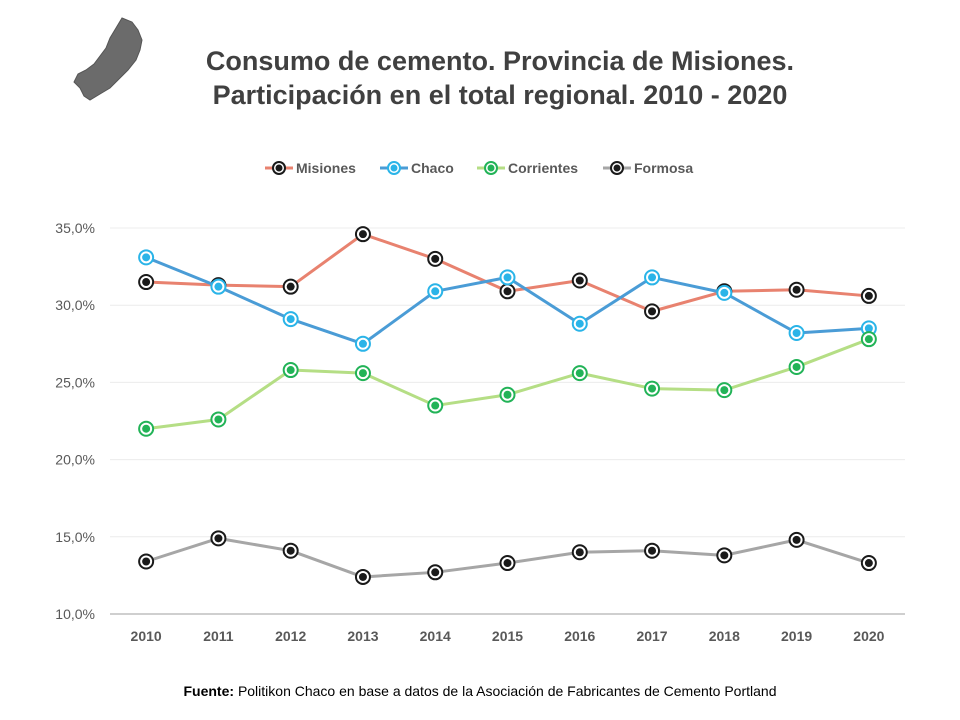 The height and width of the screenshot is (720, 960). I want to click on y-tick-label: 10,0%, so click(75, 614).